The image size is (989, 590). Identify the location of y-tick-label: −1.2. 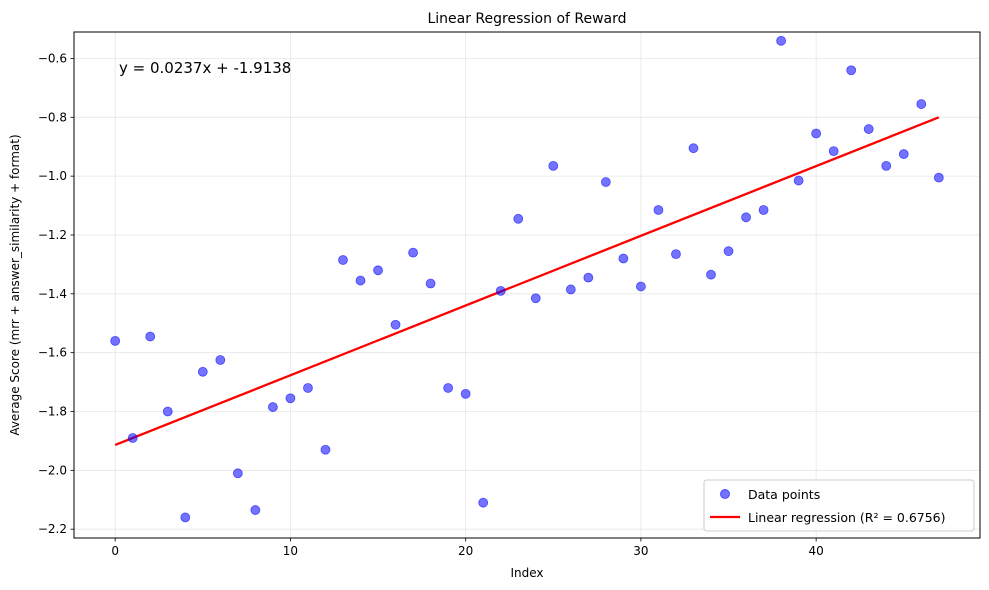
(52, 235).